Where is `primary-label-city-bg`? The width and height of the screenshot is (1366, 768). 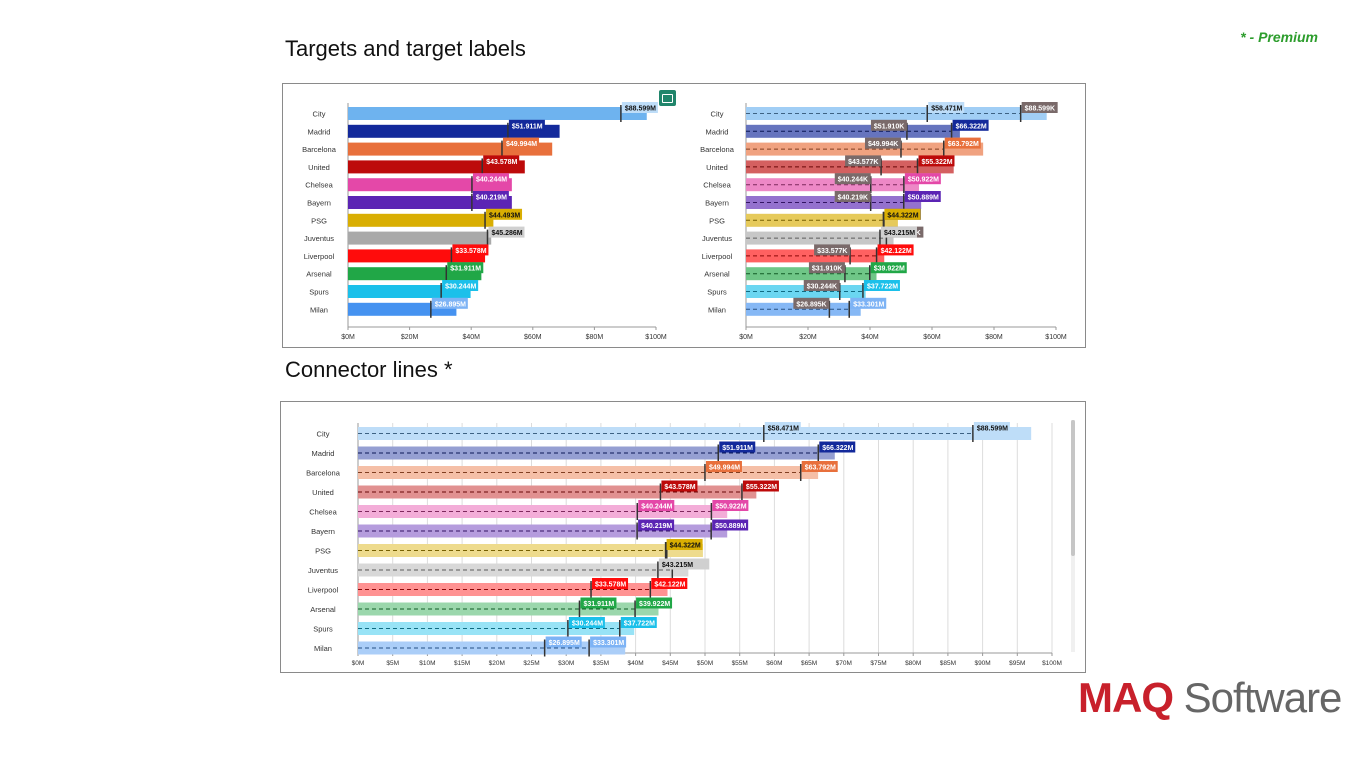
primary-label-city-bg is located at coordinates (782, 427).